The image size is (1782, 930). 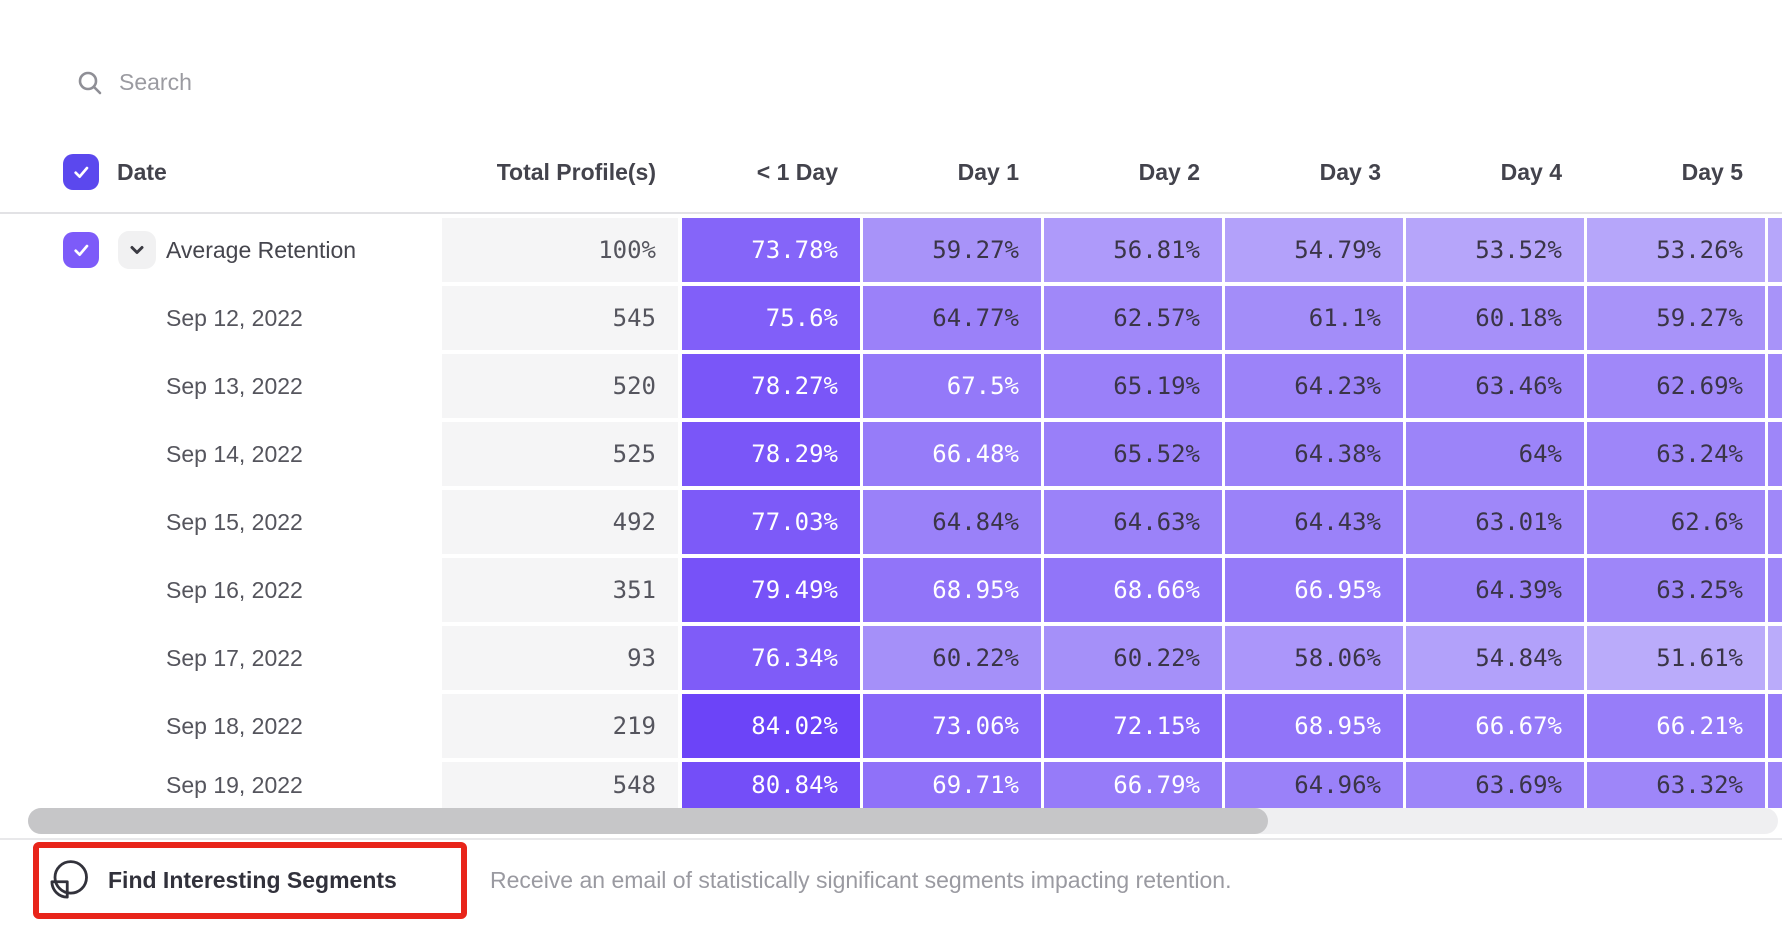 What do you see at coordinates (771, 454) in the screenshot?
I see `retention-cell: 78.29%` at bounding box center [771, 454].